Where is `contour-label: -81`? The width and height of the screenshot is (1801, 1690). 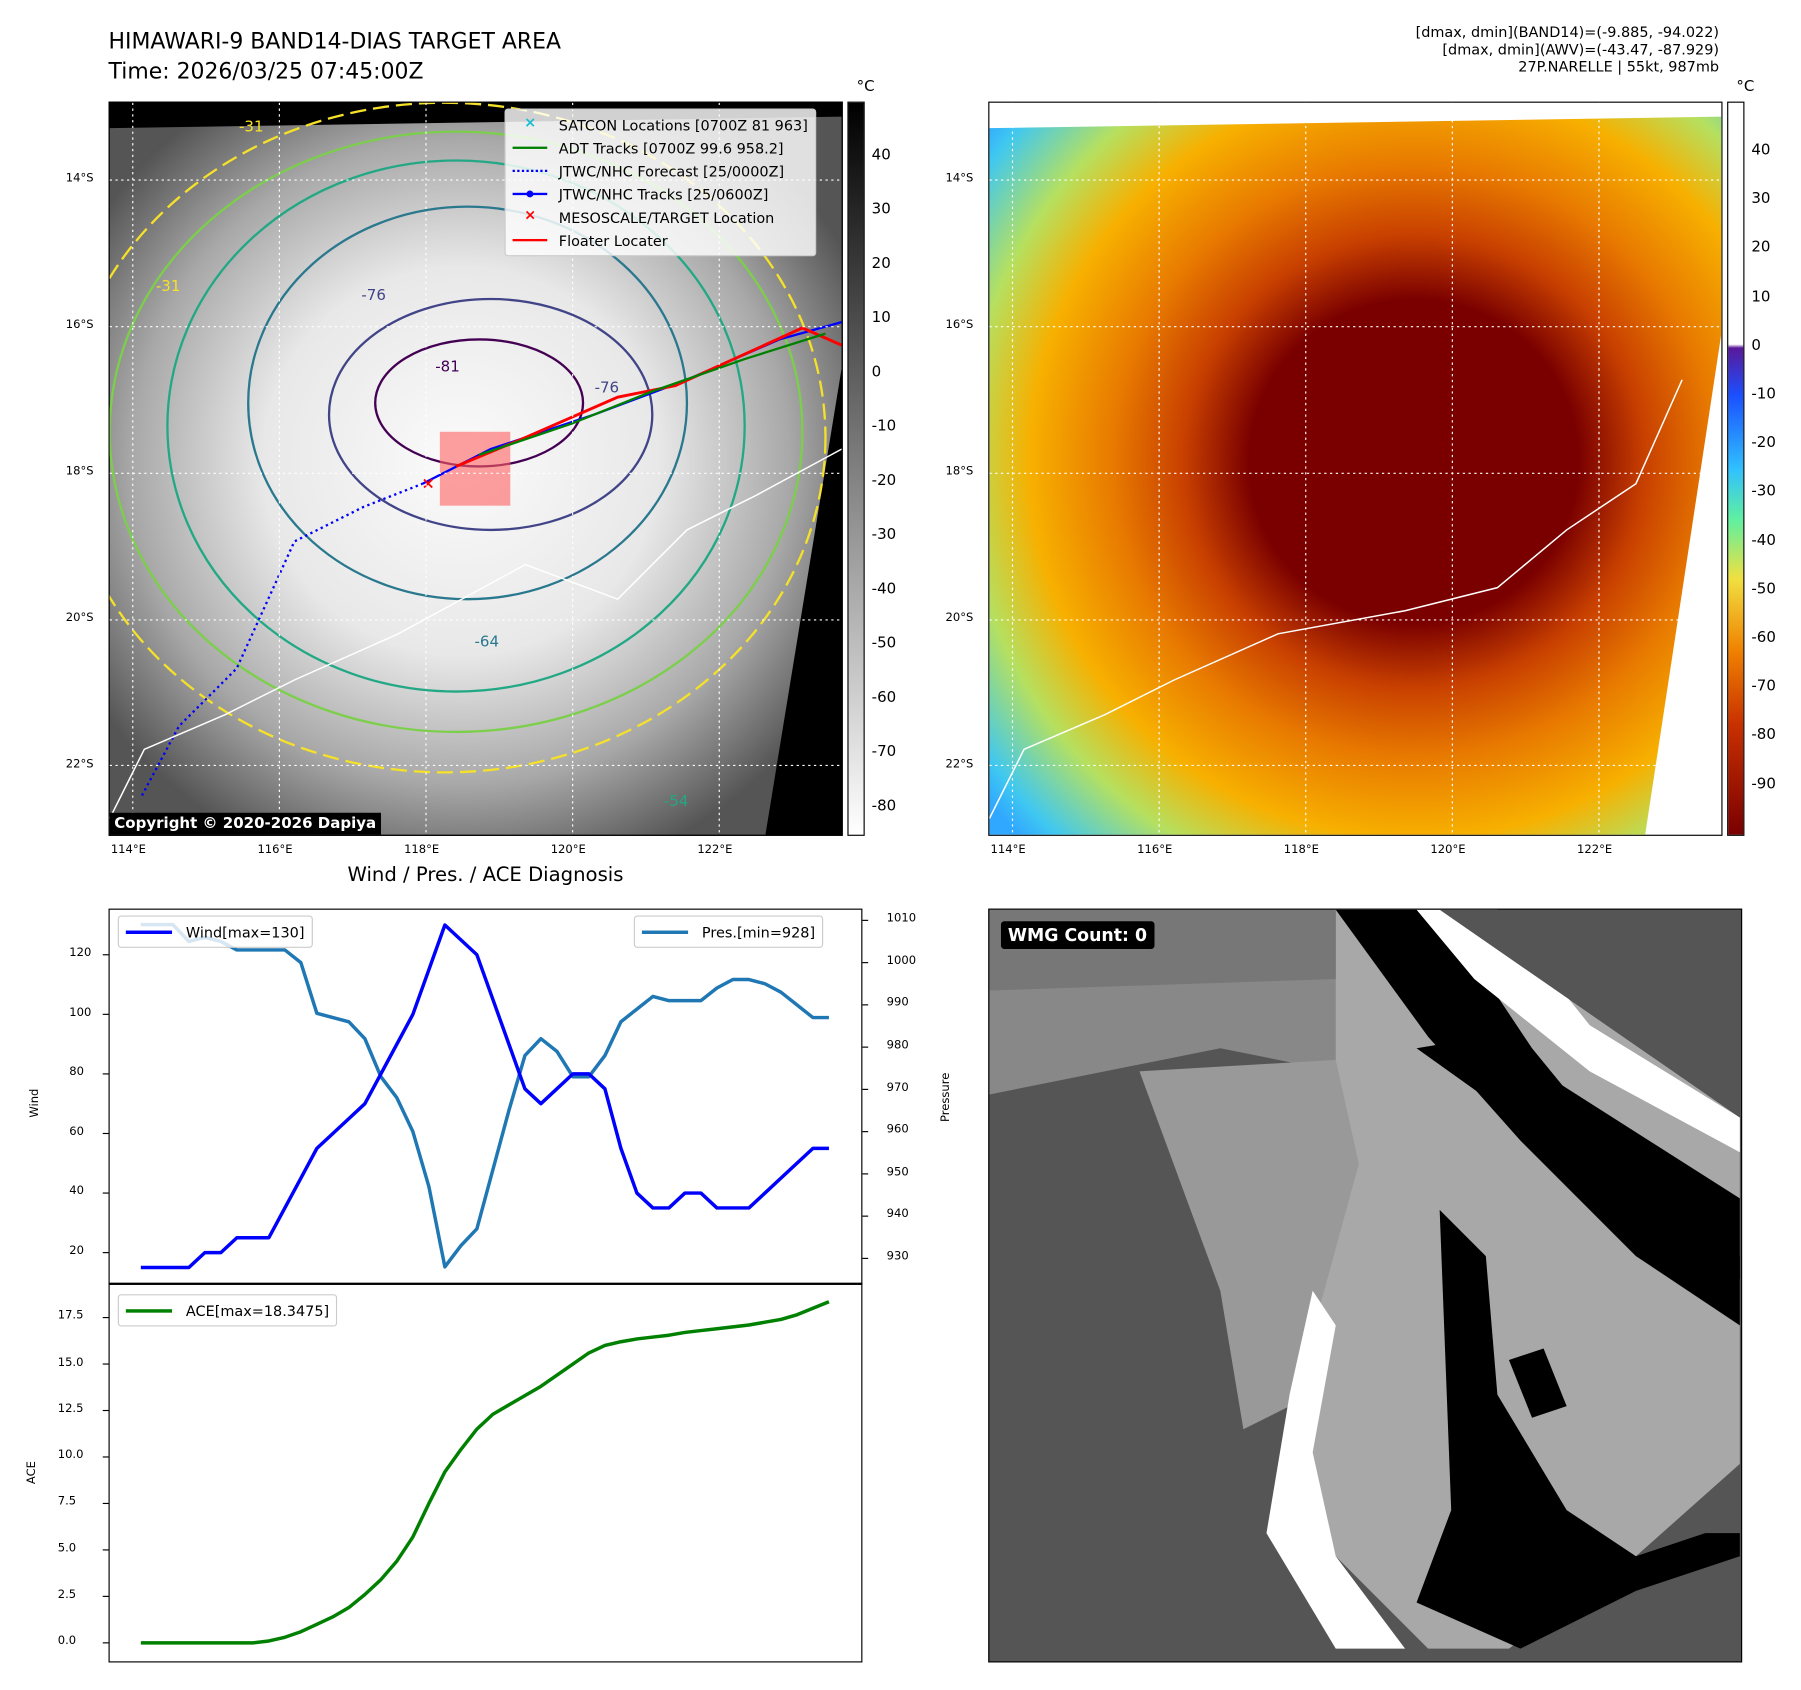
contour-label: -81 is located at coordinates (447, 368).